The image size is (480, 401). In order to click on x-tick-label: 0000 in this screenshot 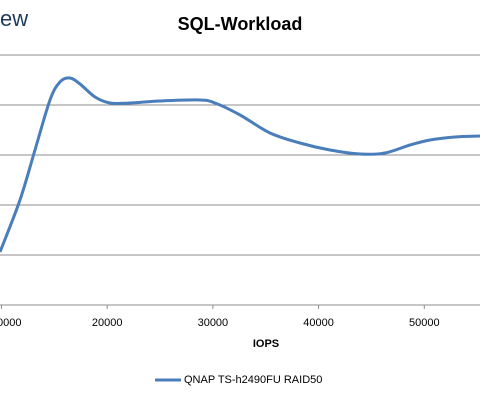, I will do `click(10, 323)`.